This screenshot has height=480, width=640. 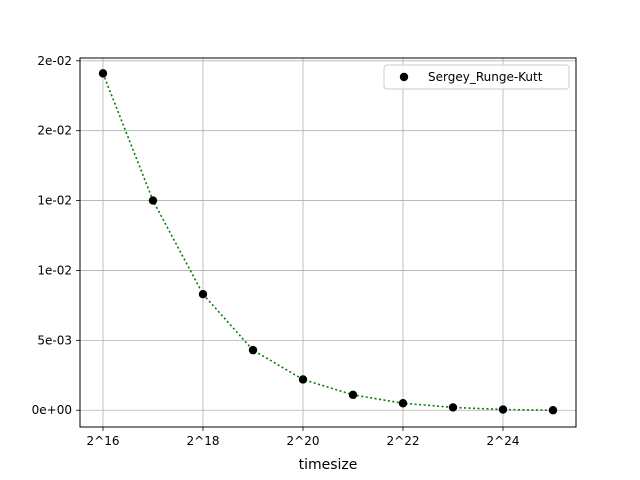 I want to click on x-tick-label: 2^16, so click(x=103, y=441).